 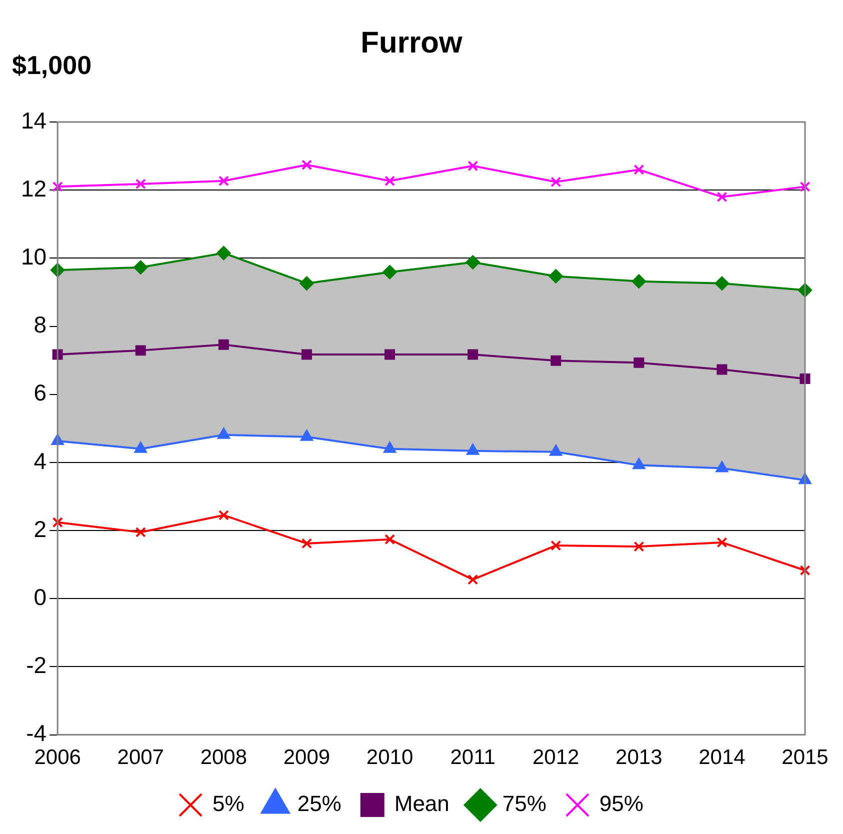 What do you see at coordinates (33, 188) in the screenshot?
I see `y-tick-label: 12` at bounding box center [33, 188].